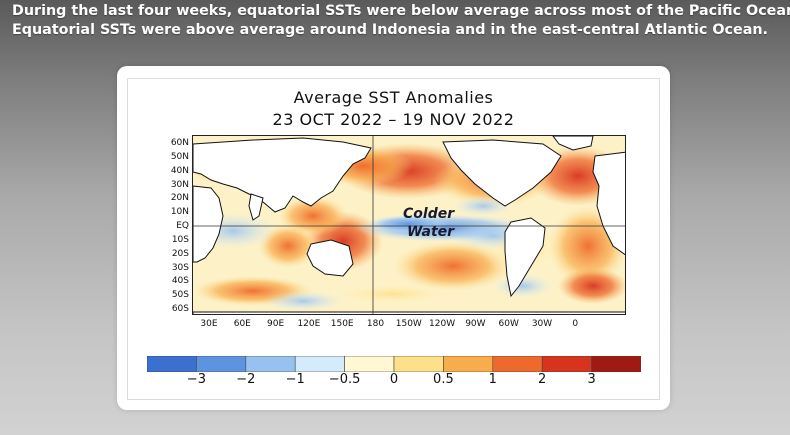 This screenshot has width=790, height=435. Describe the element at coordinates (180, 309) in the screenshot. I see `latitude-label: 60S` at that location.